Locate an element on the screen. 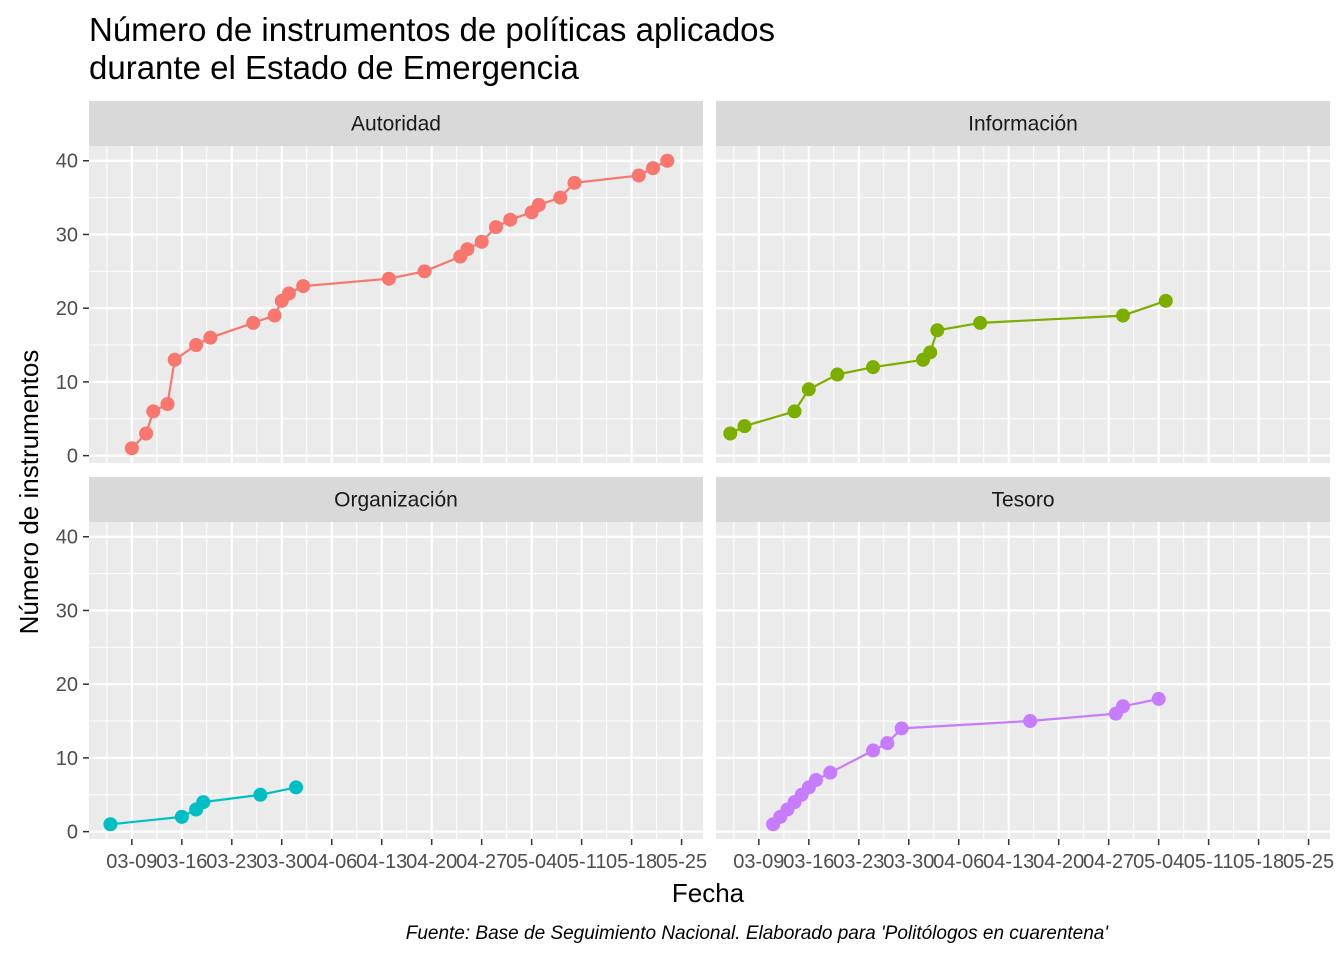 The width and height of the screenshot is (1344, 960). facet-strip-label: Autoridad is located at coordinates (396, 124).